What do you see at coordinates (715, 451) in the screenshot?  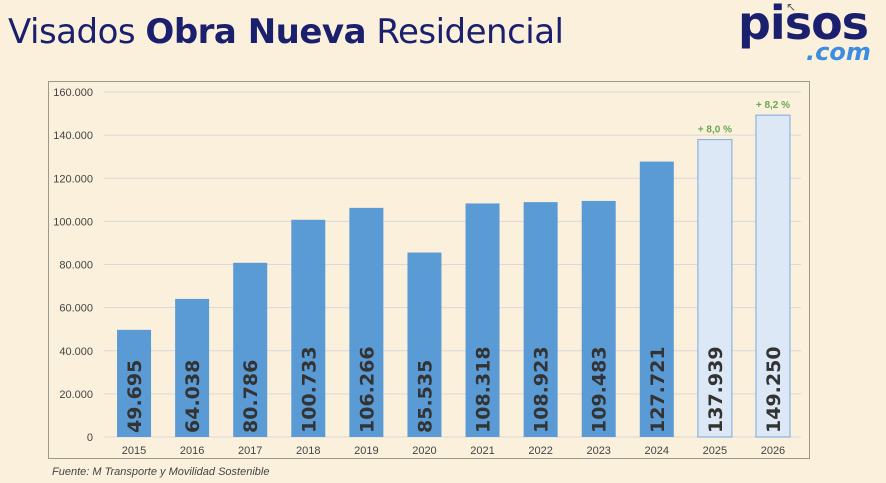 I see `x-tick-label: 2025` at bounding box center [715, 451].